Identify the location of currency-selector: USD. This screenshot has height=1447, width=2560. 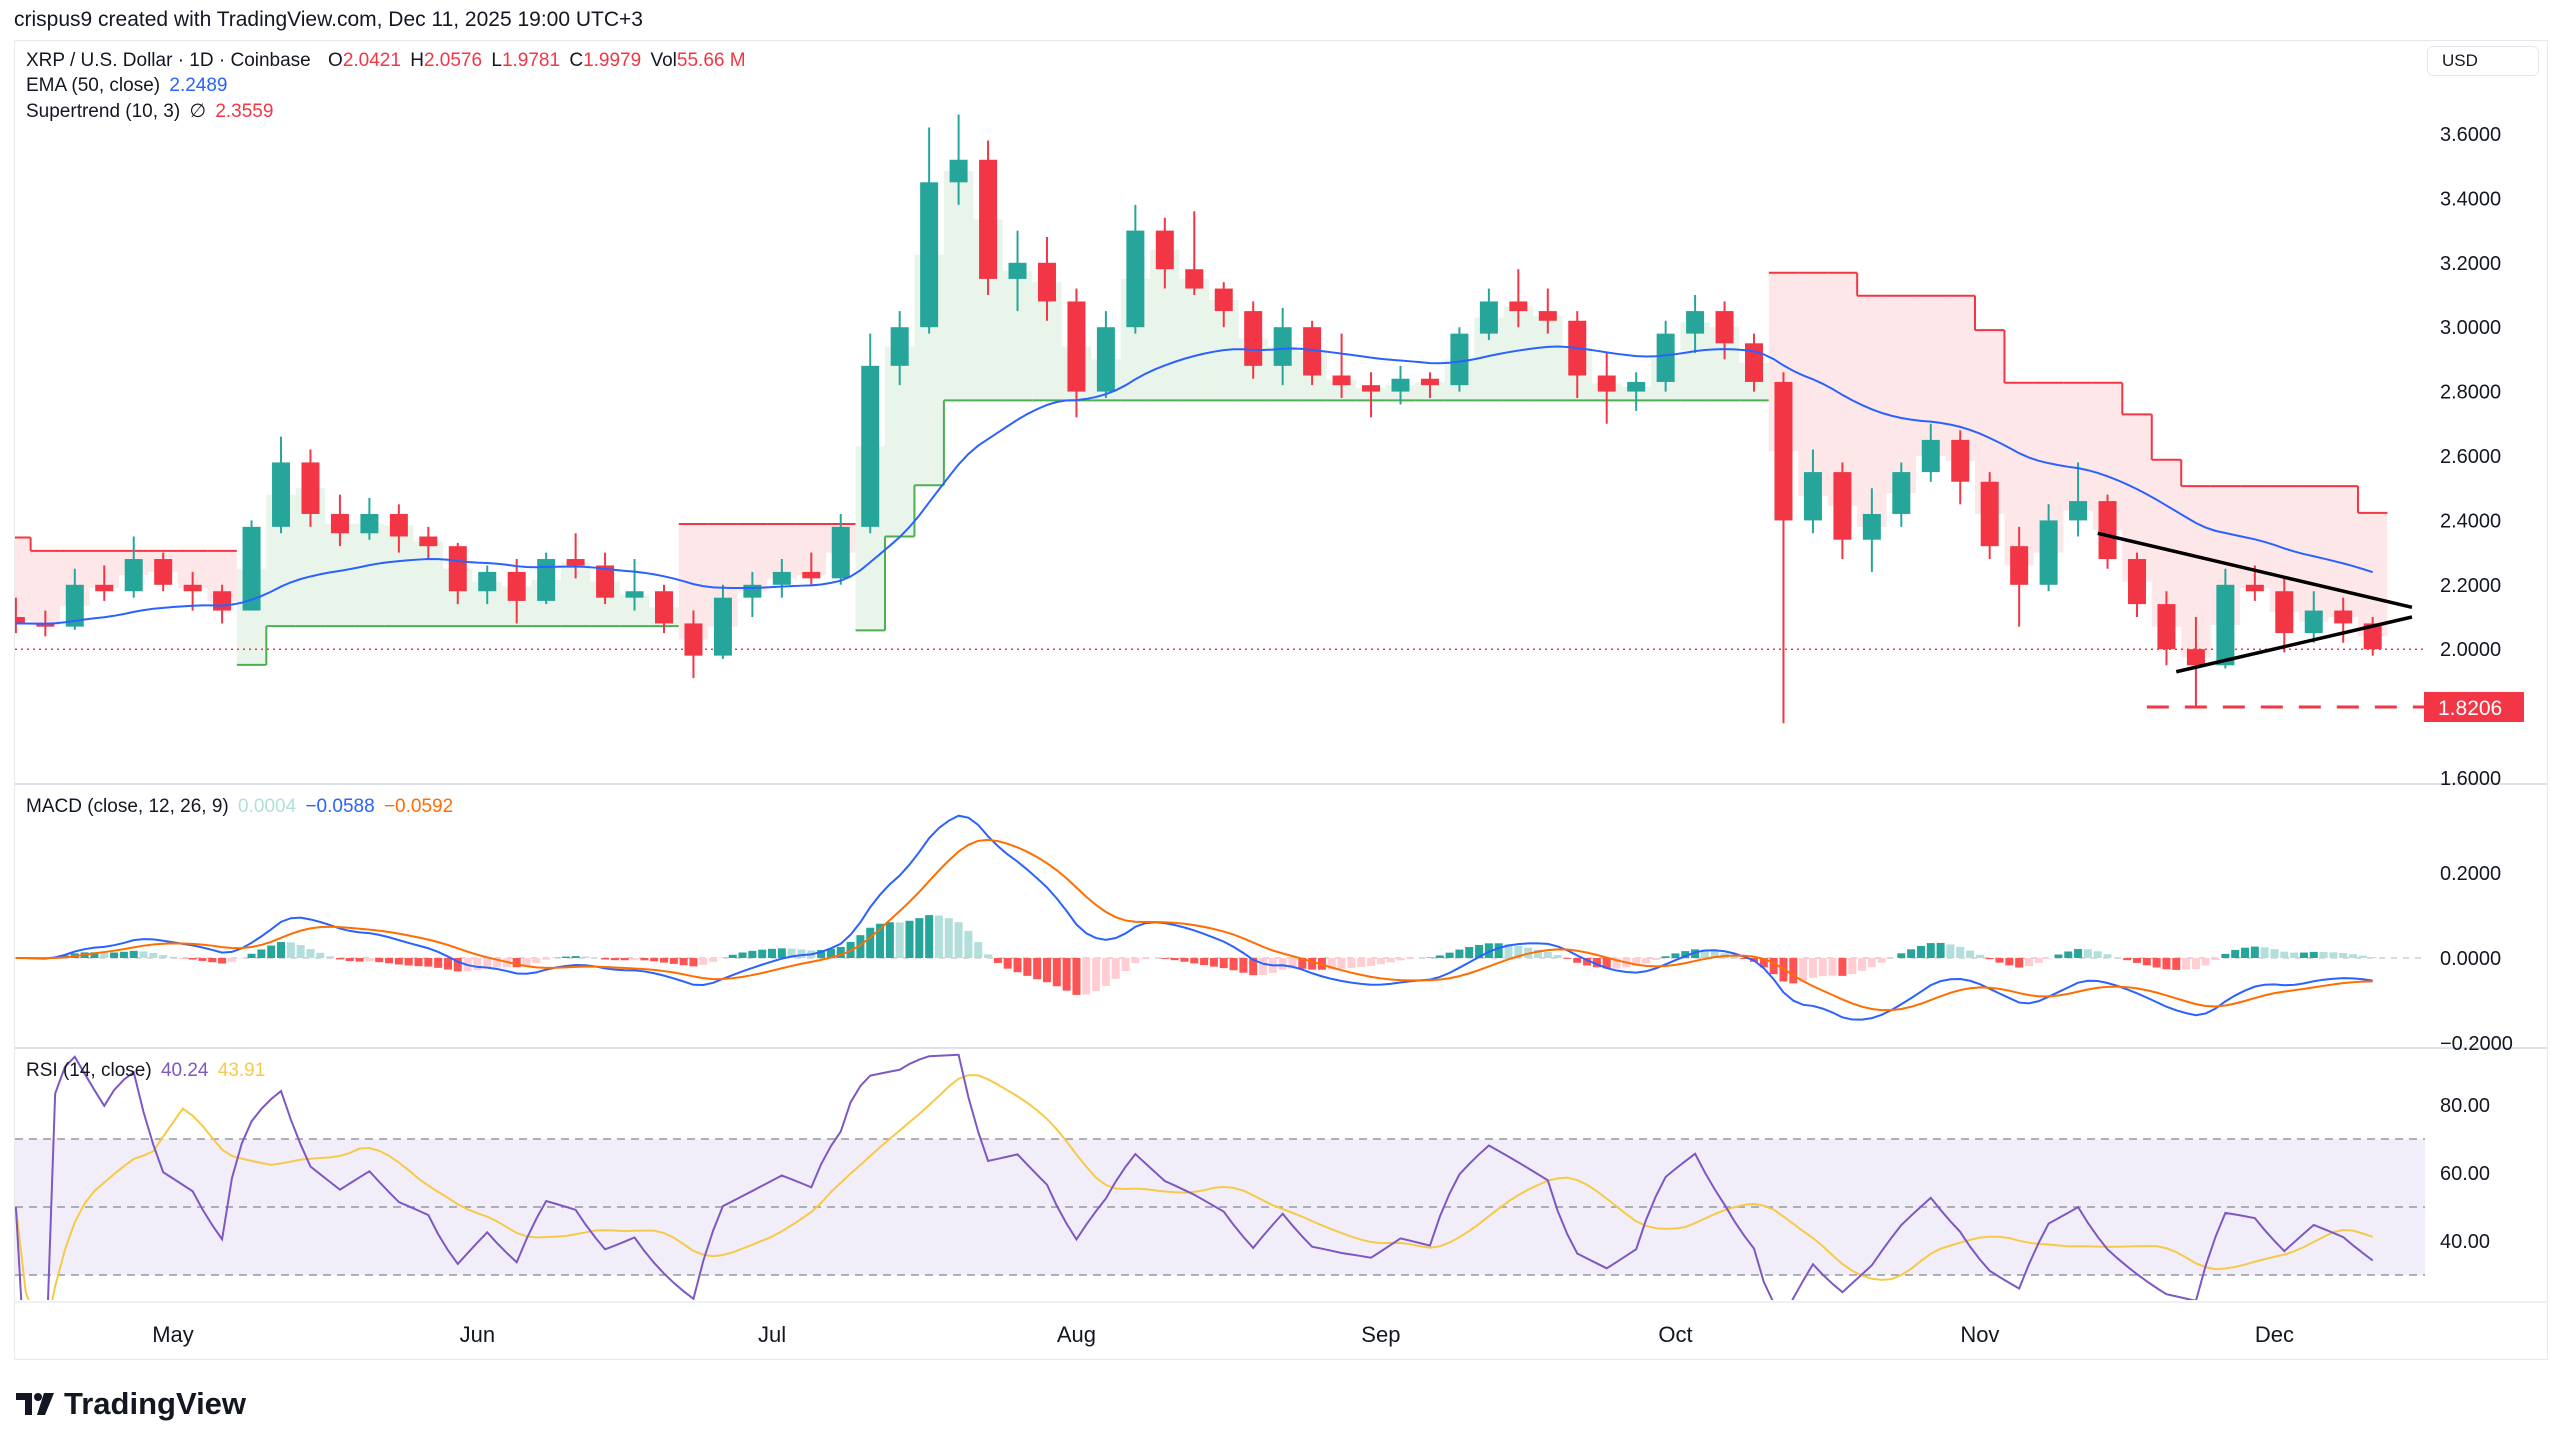
(2483, 61).